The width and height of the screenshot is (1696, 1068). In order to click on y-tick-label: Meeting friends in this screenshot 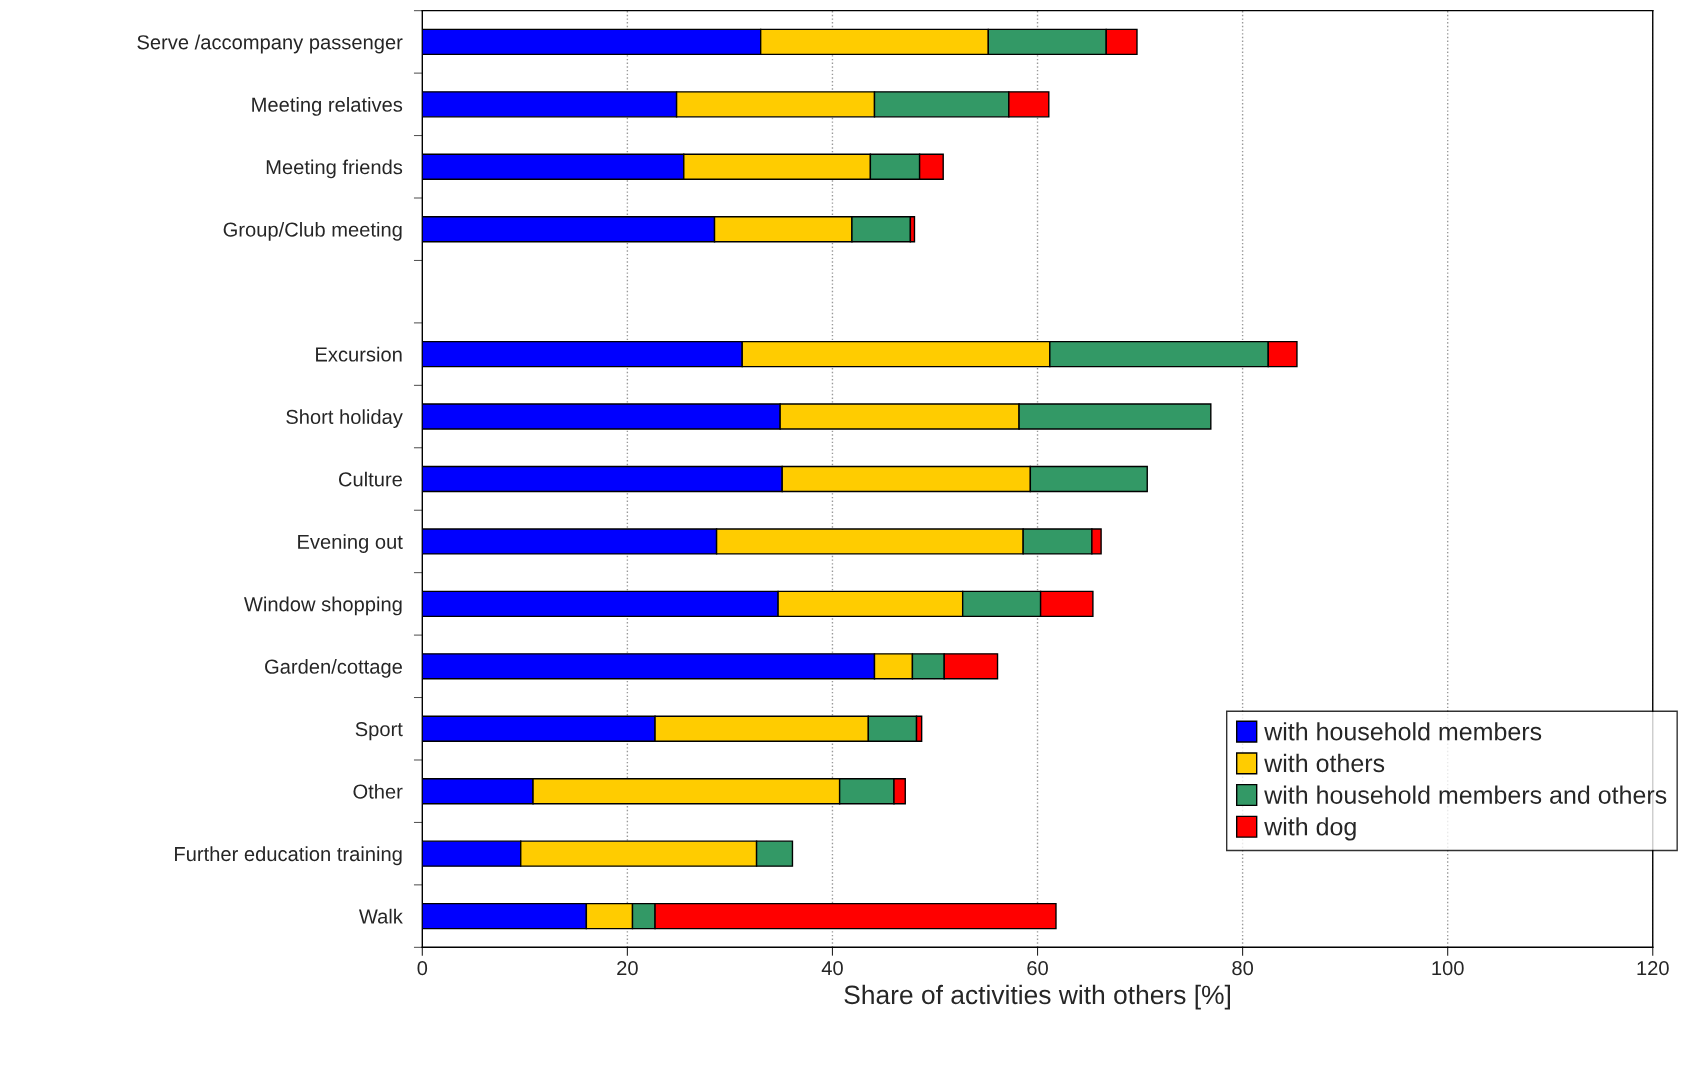, I will do `click(334, 169)`.